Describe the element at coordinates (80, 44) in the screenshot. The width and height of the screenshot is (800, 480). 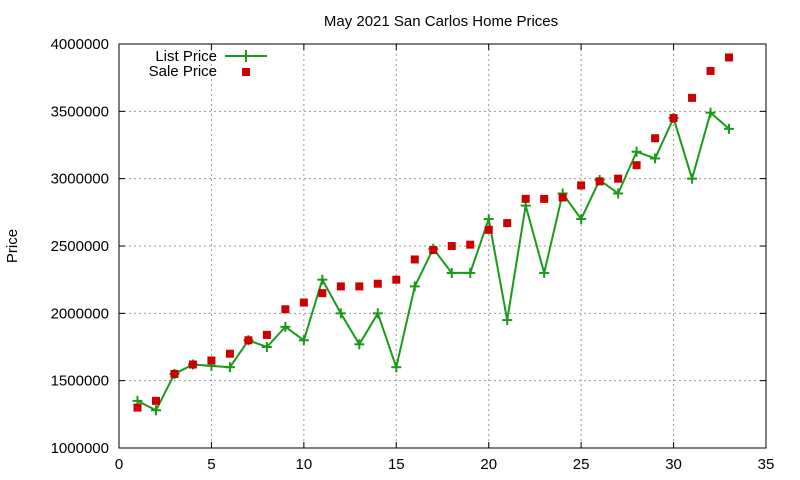
I see `y-tick-label: 4000000` at that location.